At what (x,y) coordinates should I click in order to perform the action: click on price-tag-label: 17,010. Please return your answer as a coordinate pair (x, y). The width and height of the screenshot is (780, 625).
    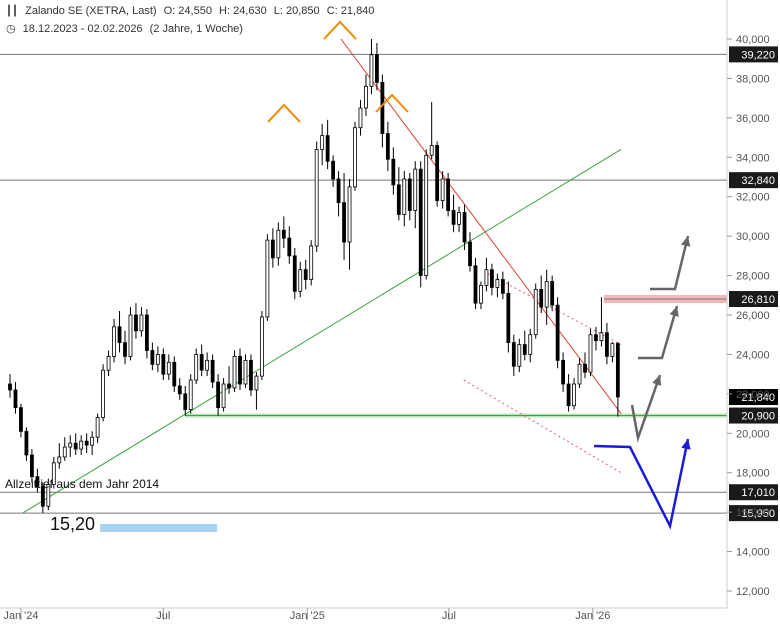
    Looking at the image, I should click on (758, 493).